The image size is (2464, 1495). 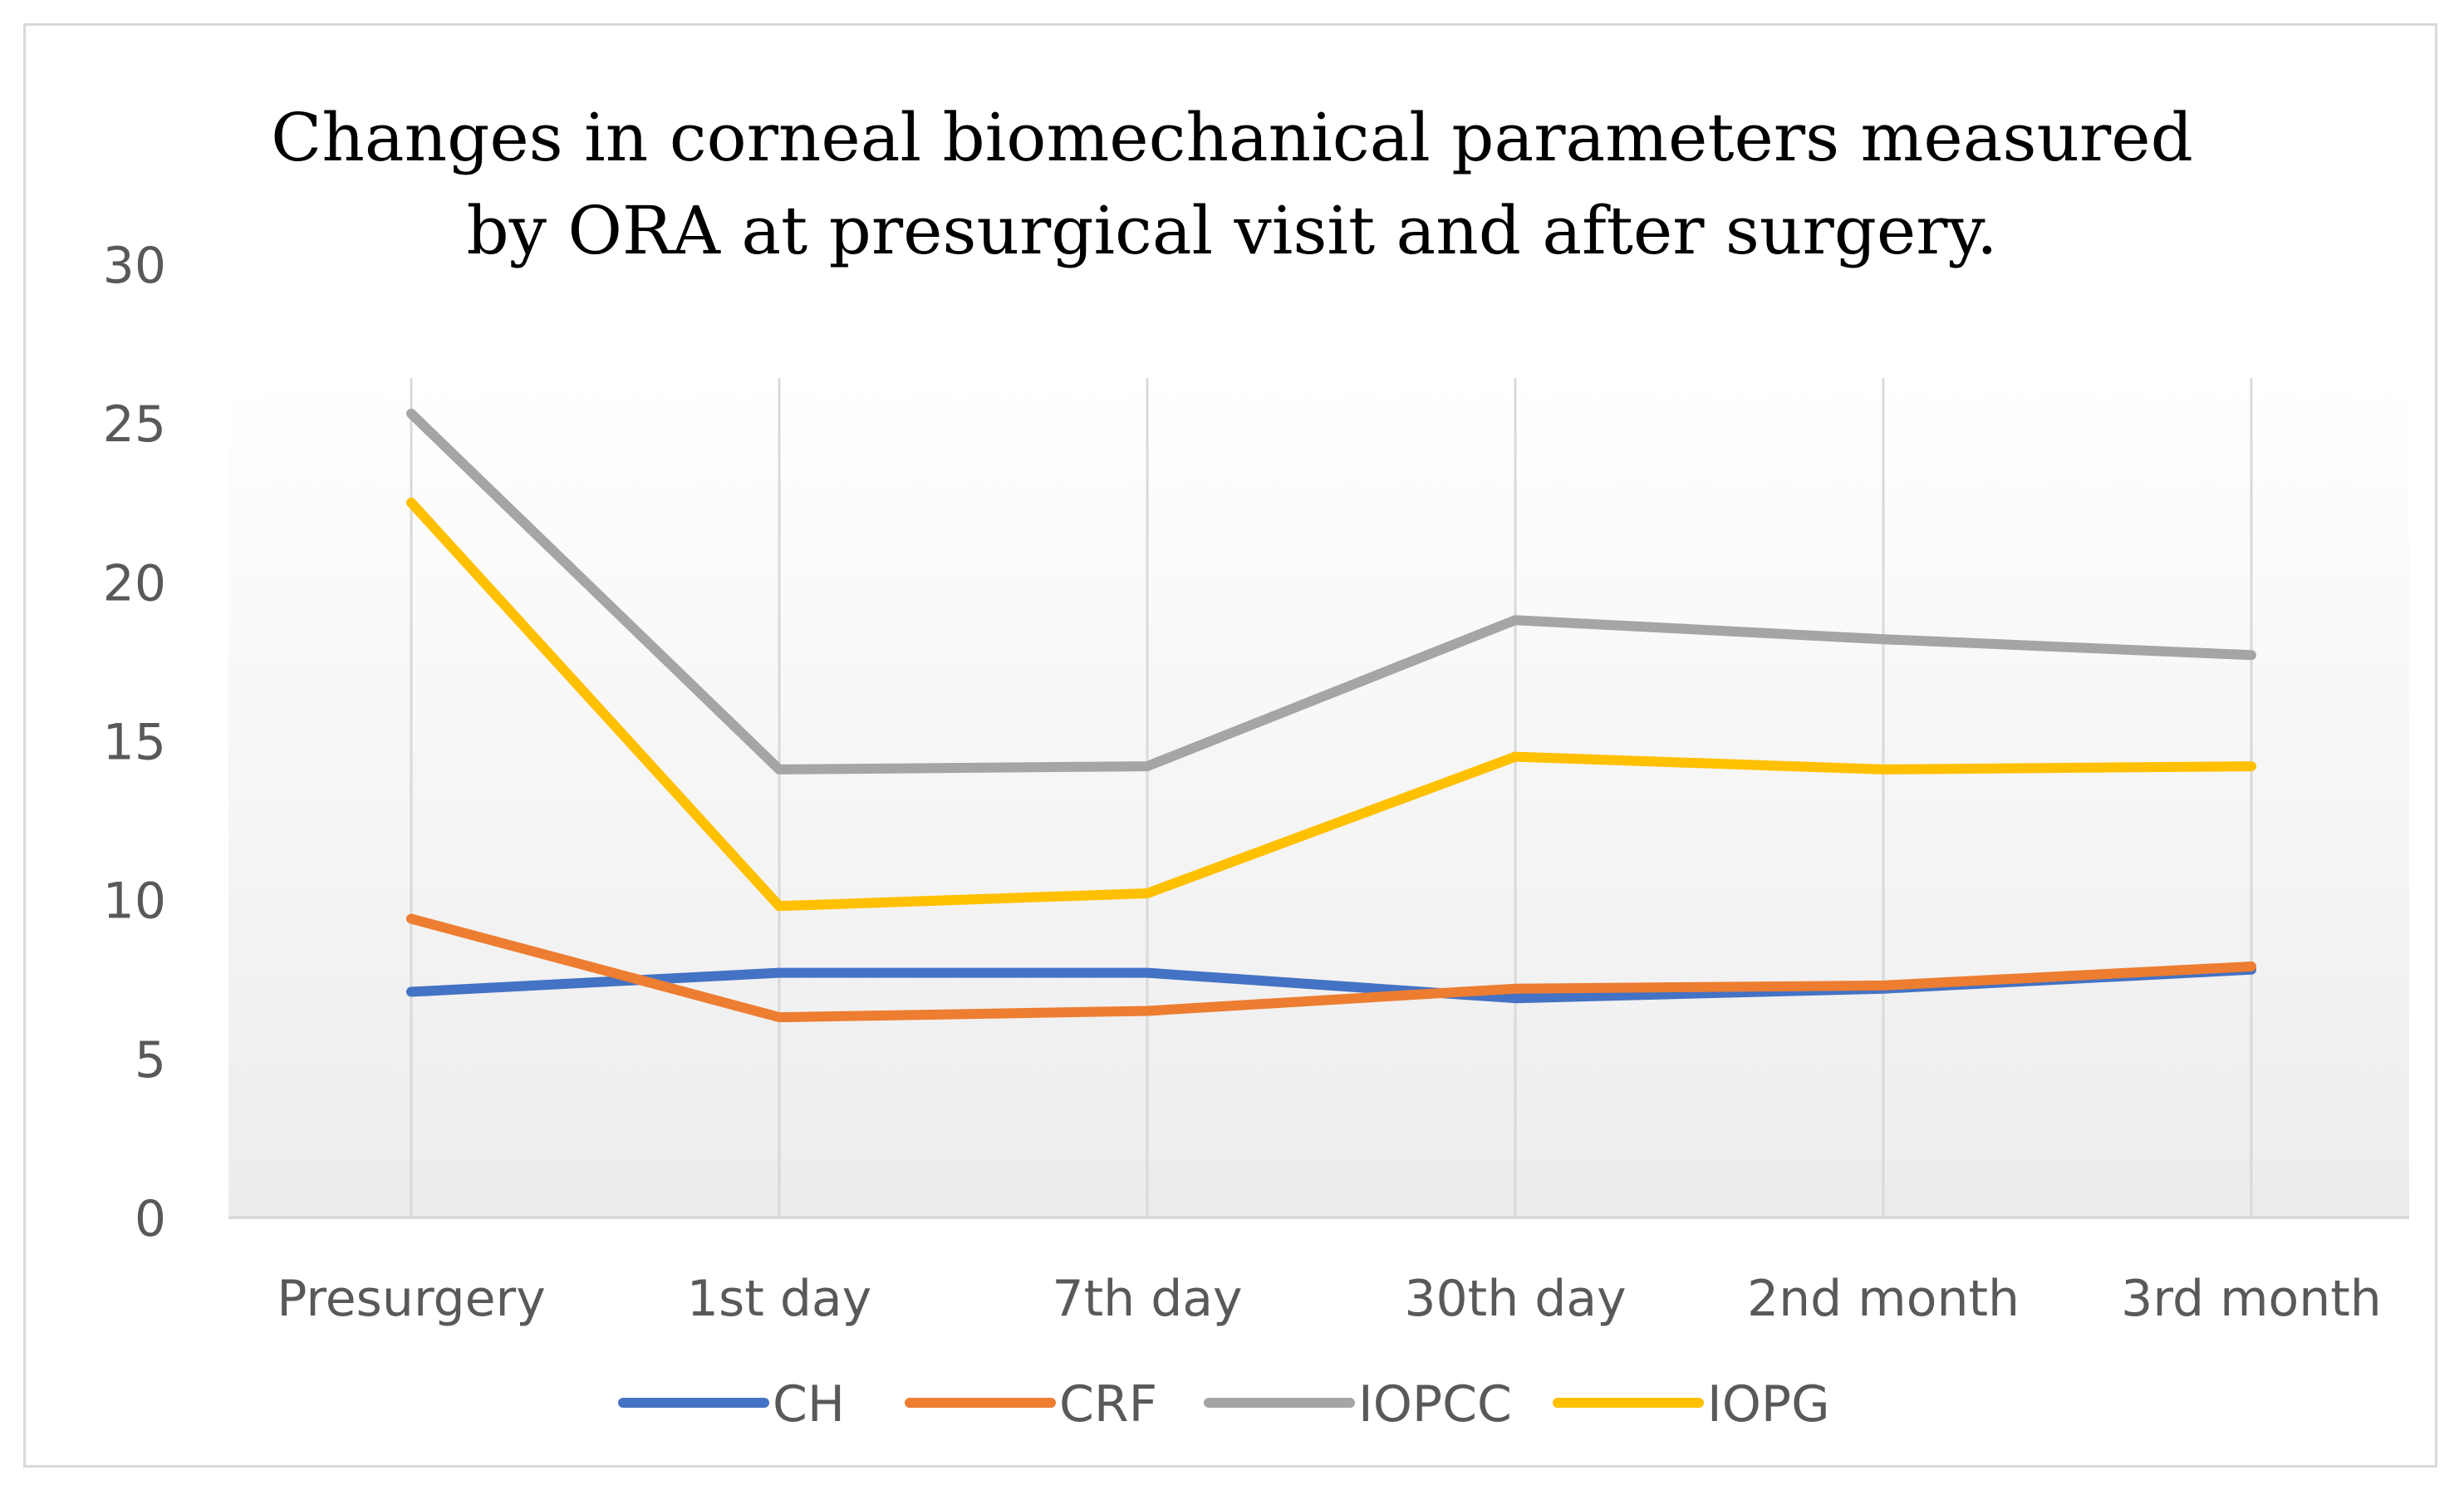 What do you see at coordinates (779, 1299) in the screenshot?
I see `x-tick-label-1st-day: 1st day` at bounding box center [779, 1299].